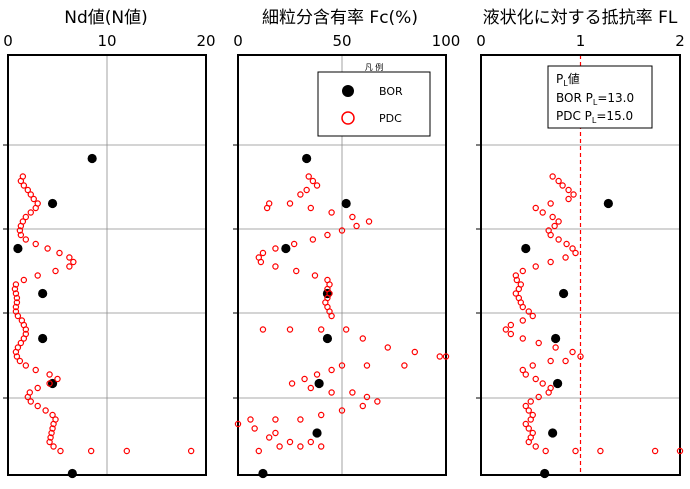 Image resolution: width=690 pixels, height=489 pixels. I want to click on pl-pdc-line: PDC PL=15.0, so click(594, 117).